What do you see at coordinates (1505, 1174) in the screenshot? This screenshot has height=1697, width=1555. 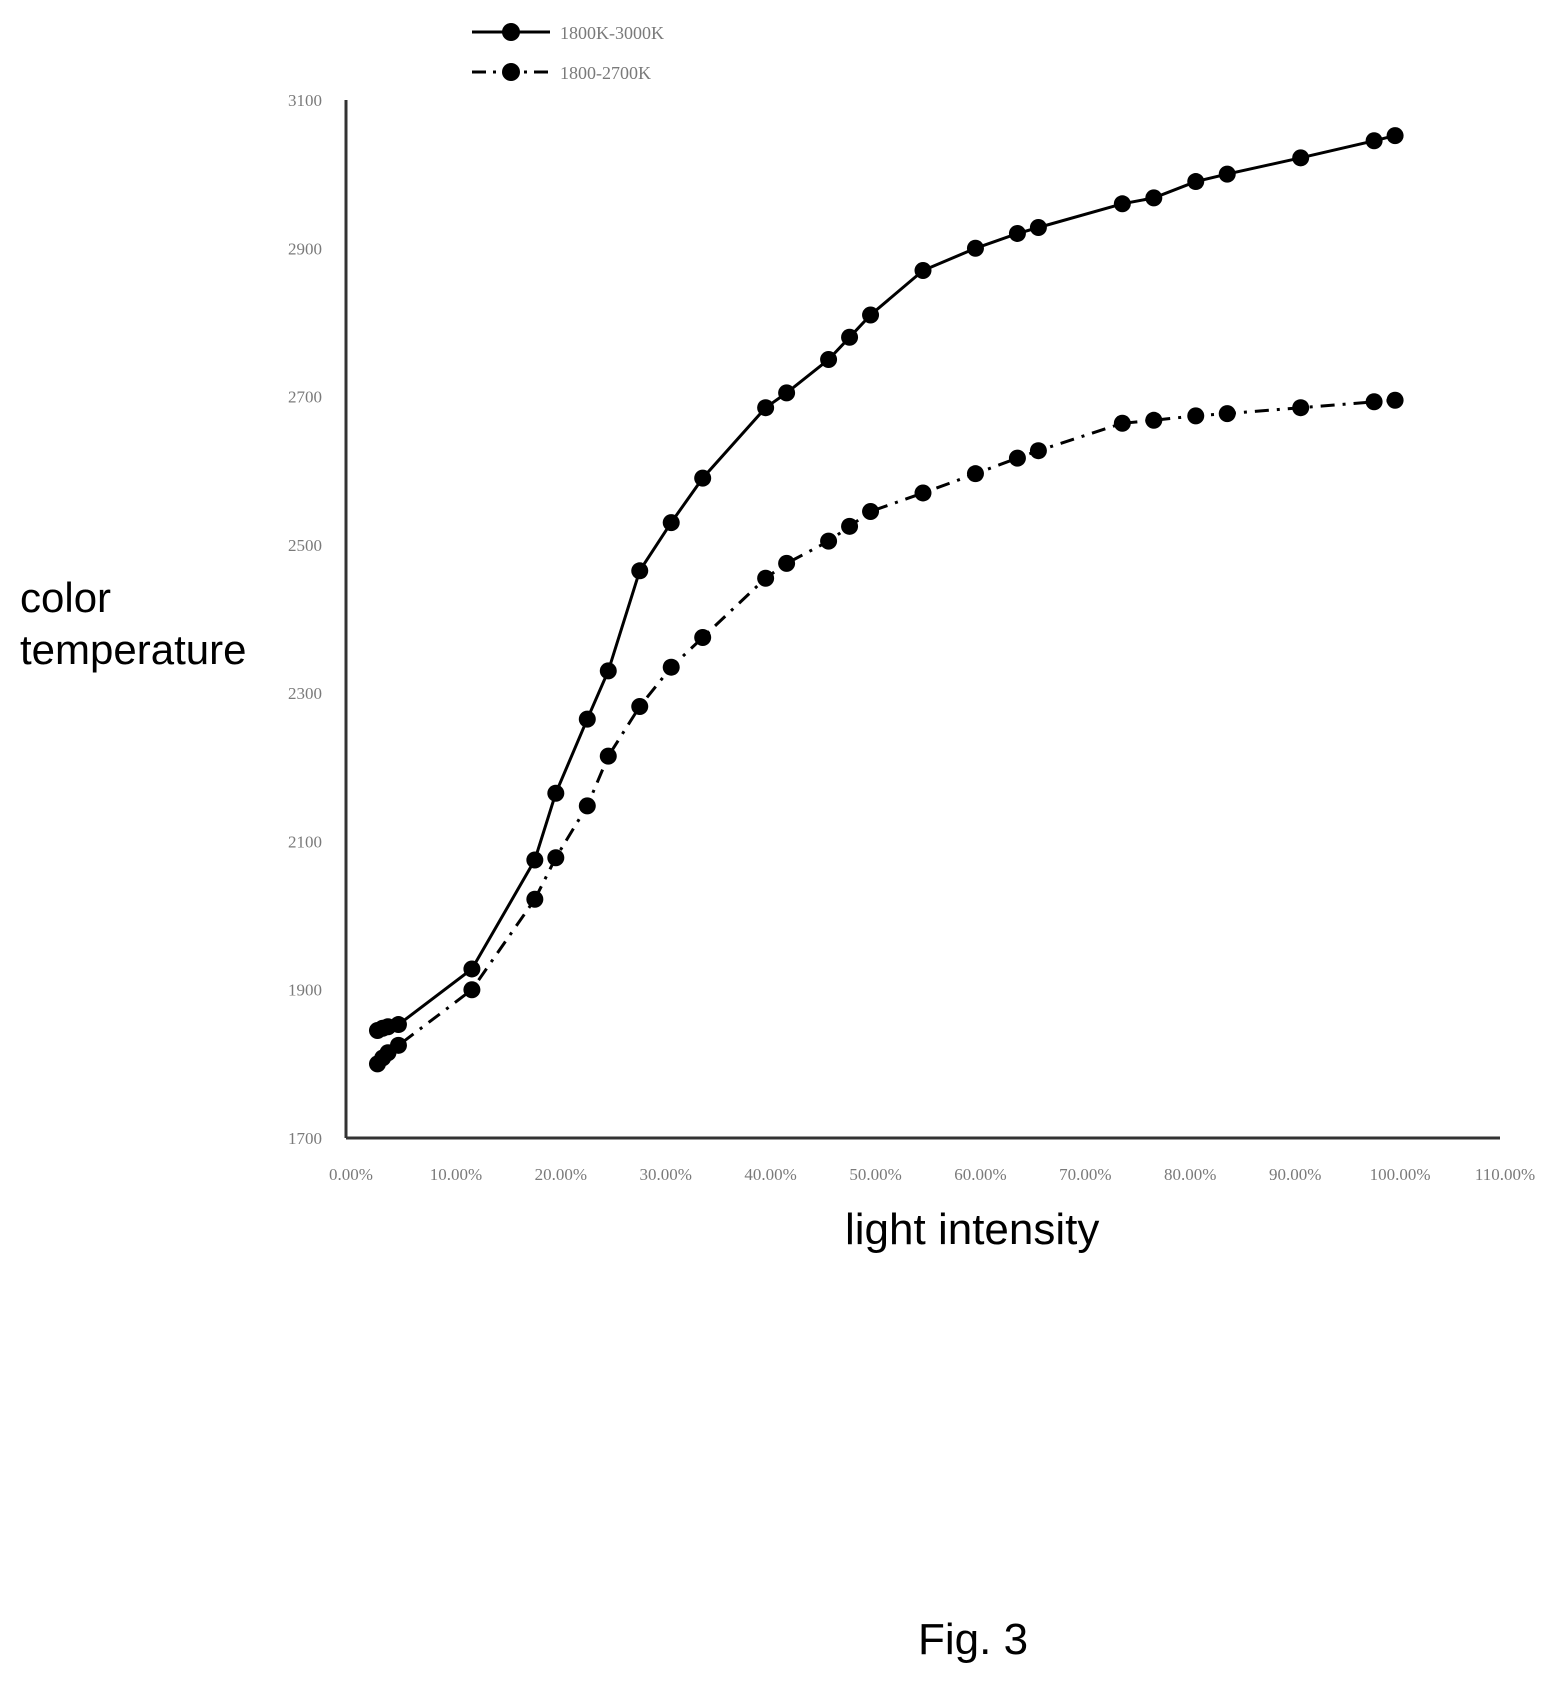 I see `x-tick-label: 110.00%` at bounding box center [1505, 1174].